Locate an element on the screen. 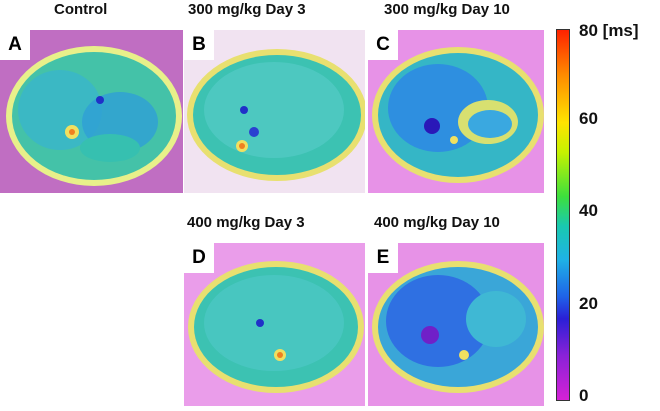 This screenshot has height=411, width=660. title-control: Control is located at coordinates (81, 9).